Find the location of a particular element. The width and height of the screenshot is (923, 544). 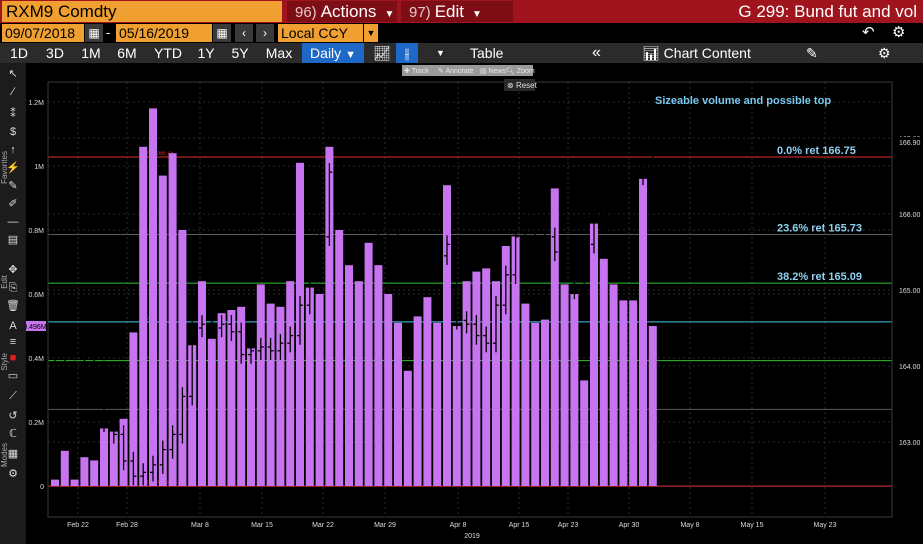

line-style-icon: ≡ is located at coordinates (13, 342).